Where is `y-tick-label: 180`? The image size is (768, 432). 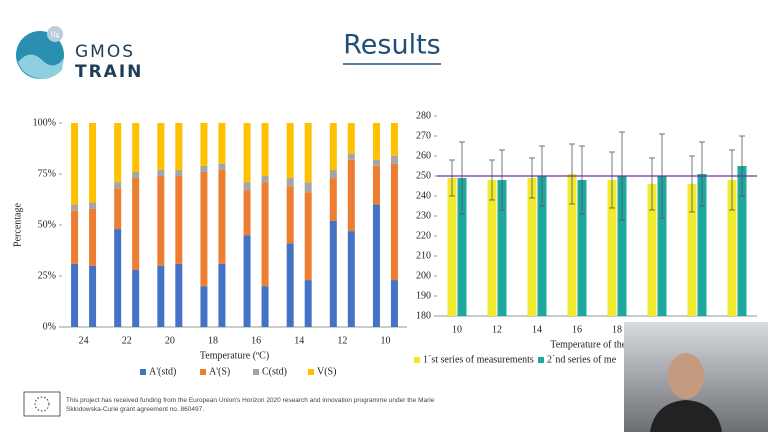
y-tick-label: 180 is located at coordinates (423, 315).